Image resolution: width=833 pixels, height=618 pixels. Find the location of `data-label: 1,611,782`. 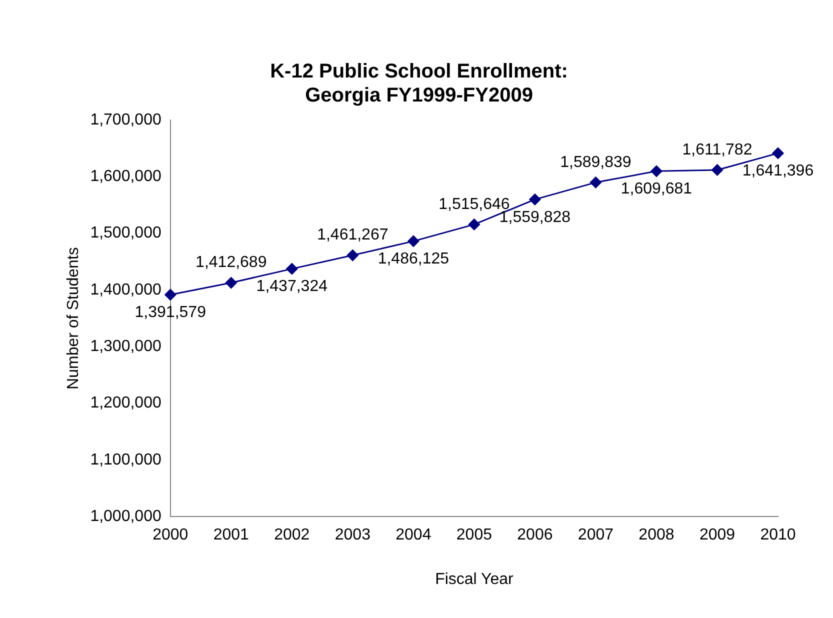

data-label: 1,611,782 is located at coordinates (717, 149).